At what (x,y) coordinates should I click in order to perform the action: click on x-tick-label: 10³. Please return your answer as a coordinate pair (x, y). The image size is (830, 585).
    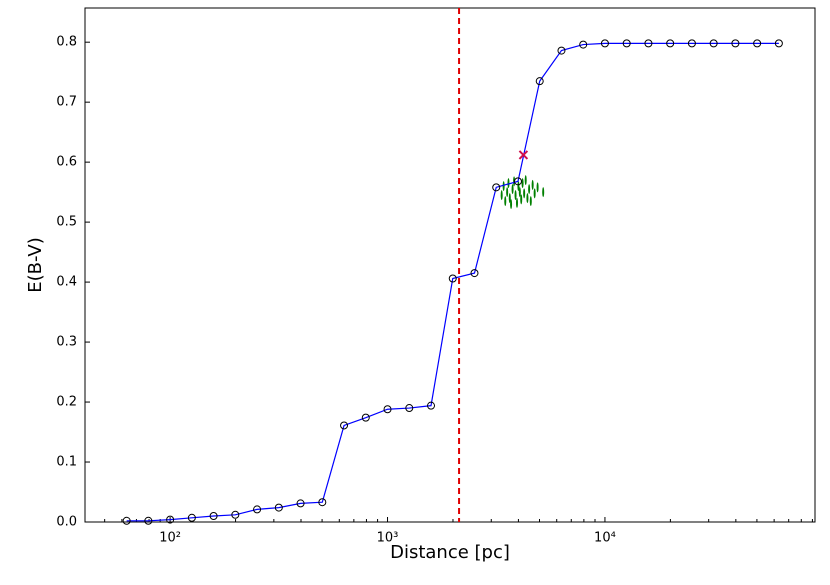
    Looking at the image, I should click on (388, 538).